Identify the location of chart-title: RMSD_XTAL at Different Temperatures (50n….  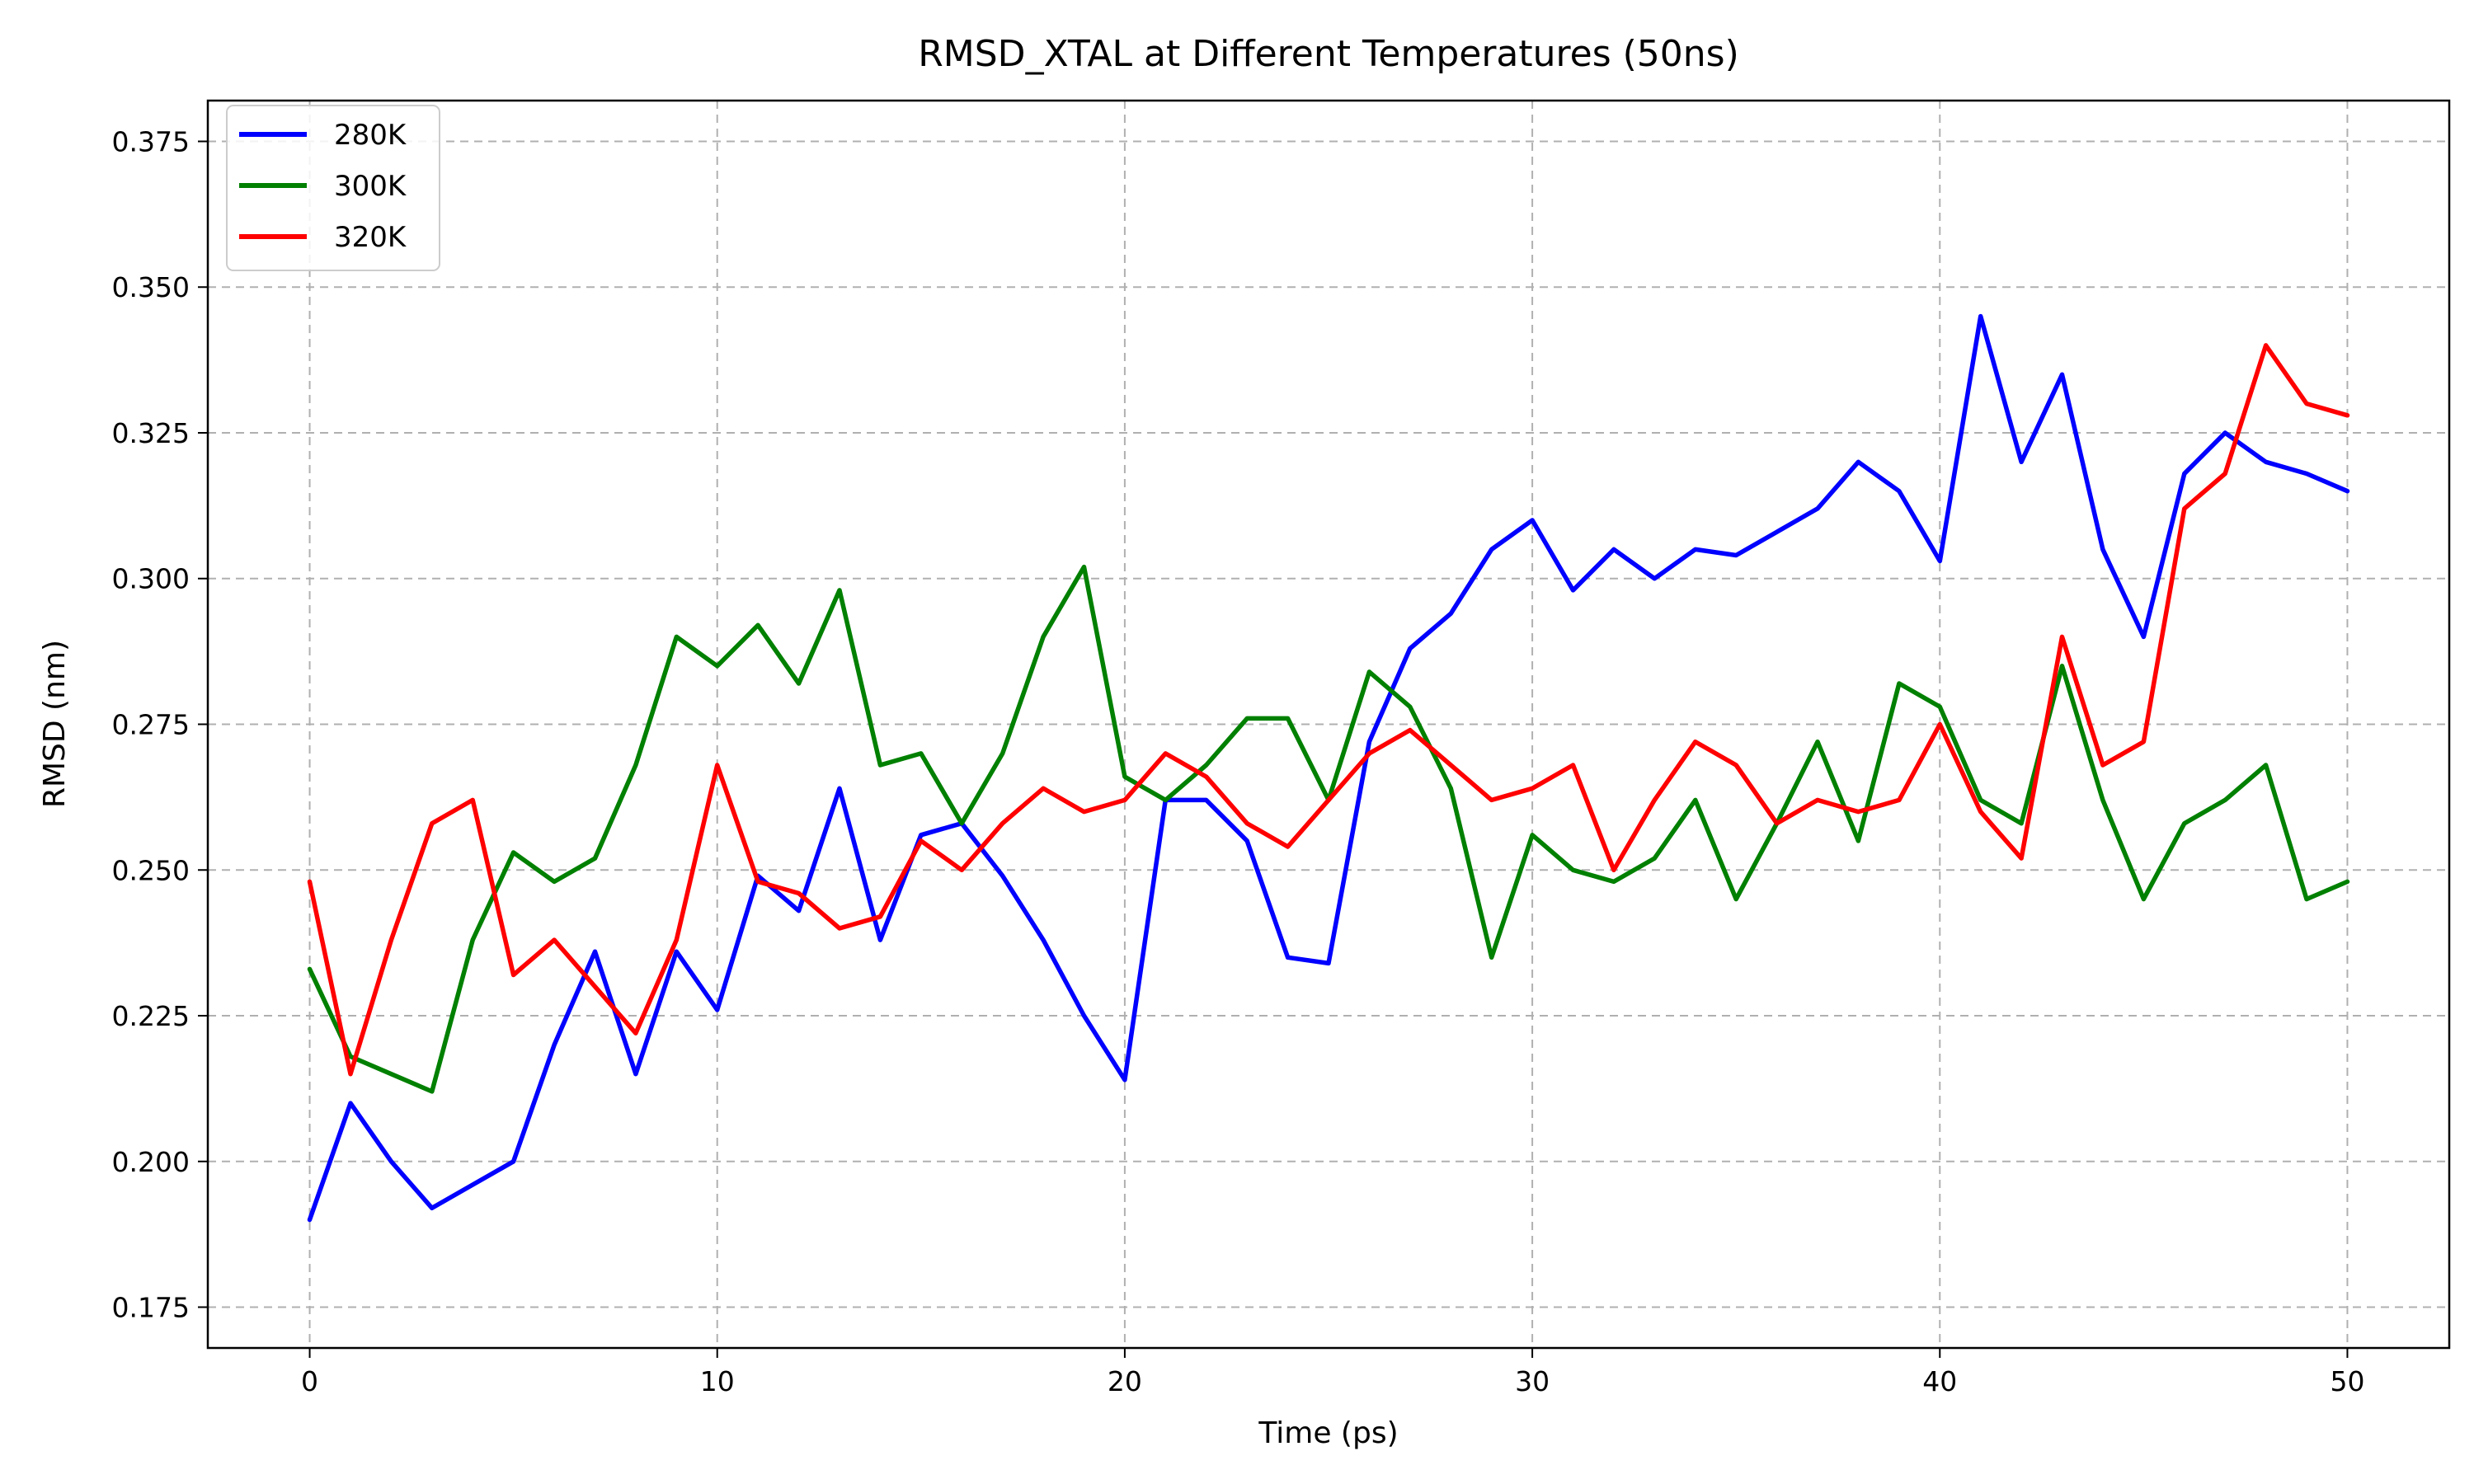
(1328, 54).